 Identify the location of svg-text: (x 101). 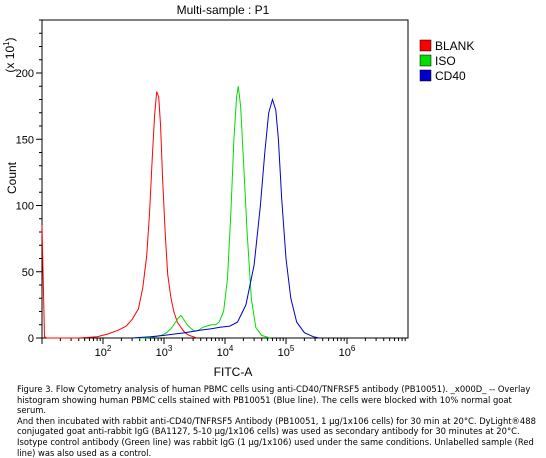
(9, 54).